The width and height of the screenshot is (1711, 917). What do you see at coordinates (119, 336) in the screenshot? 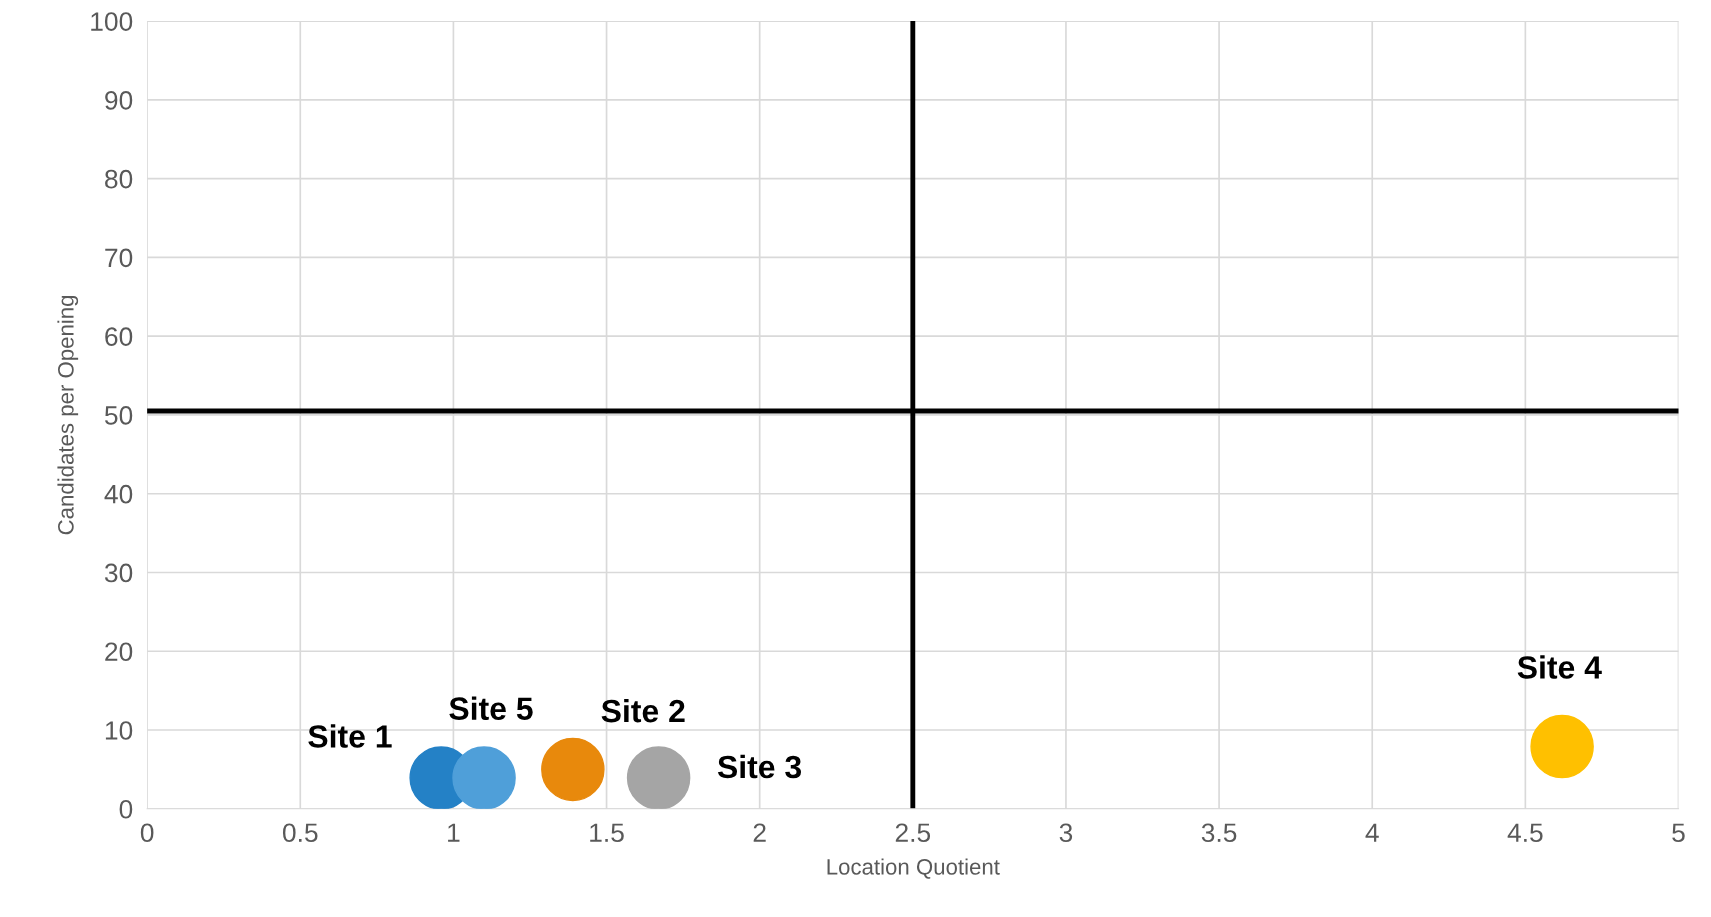
I see `y-tick-label: 60` at bounding box center [119, 336].